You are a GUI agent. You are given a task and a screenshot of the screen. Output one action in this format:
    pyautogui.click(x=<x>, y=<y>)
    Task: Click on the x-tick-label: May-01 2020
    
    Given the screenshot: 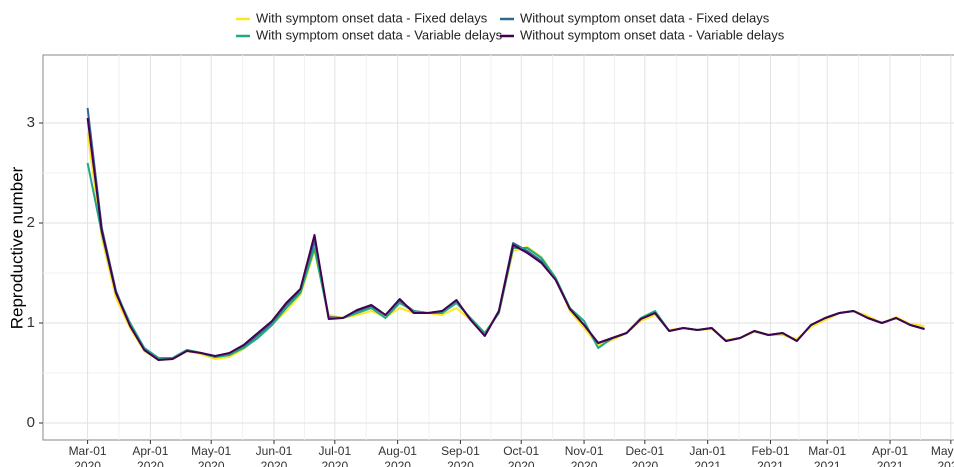 What is the action you would take?
    pyautogui.click(x=211, y=455)
    